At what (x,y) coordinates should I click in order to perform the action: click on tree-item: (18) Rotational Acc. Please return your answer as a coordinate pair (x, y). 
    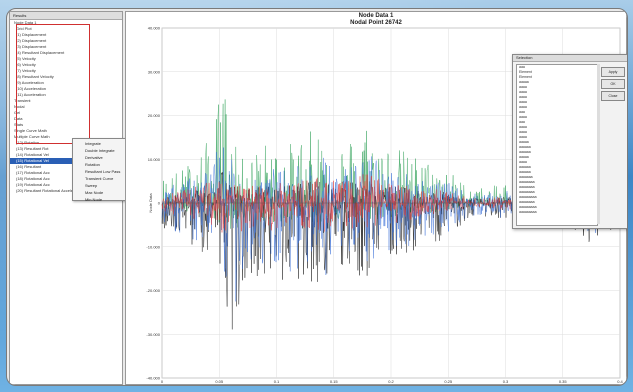
    Looking at the image, I should click on (33, 178).